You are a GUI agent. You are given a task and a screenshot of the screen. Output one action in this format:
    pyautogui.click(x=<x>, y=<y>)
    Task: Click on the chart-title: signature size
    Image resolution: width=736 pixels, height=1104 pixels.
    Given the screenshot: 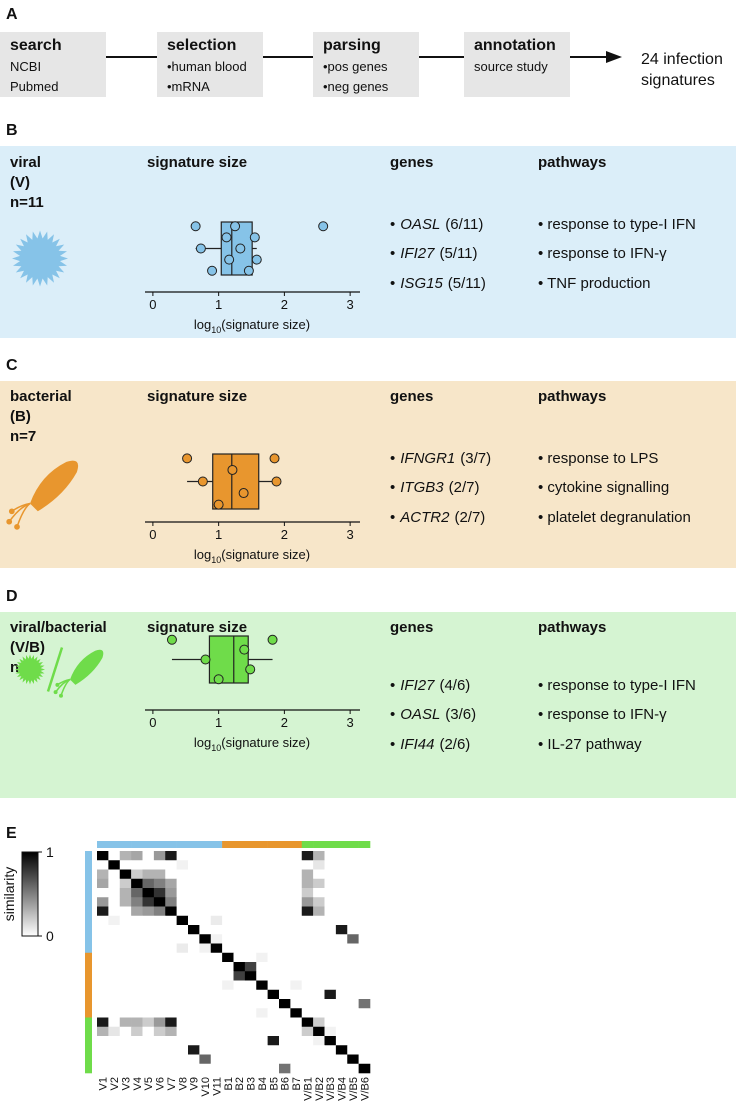 What is the action you would take?
    pyautogui.click(x=197, y=627)
    